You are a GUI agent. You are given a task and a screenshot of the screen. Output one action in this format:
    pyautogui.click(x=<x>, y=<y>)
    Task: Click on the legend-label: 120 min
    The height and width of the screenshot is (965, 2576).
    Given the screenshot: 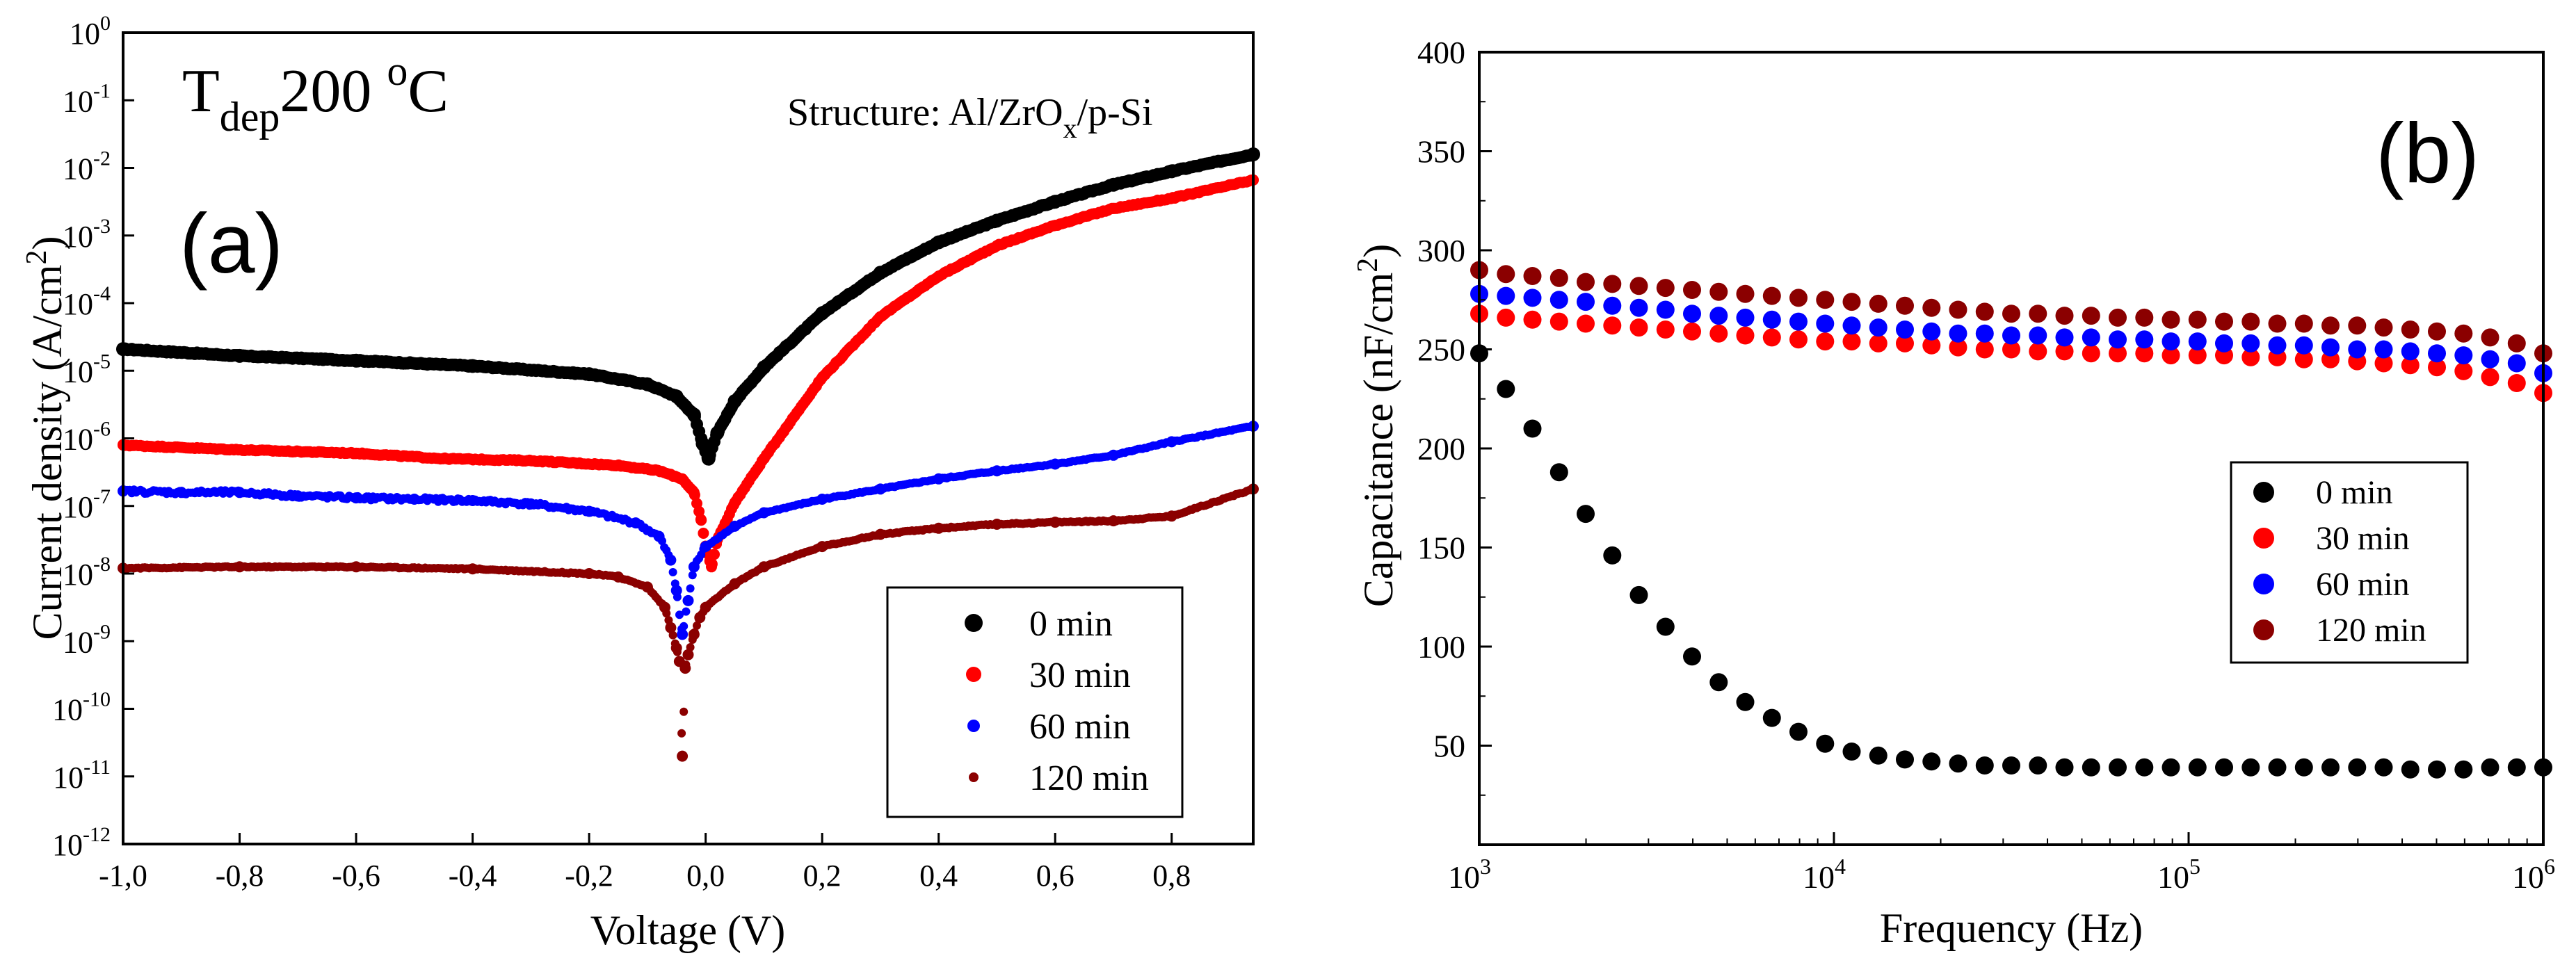 What is the action you would take?
    pyautogui.click(x=2371, y=630)
    